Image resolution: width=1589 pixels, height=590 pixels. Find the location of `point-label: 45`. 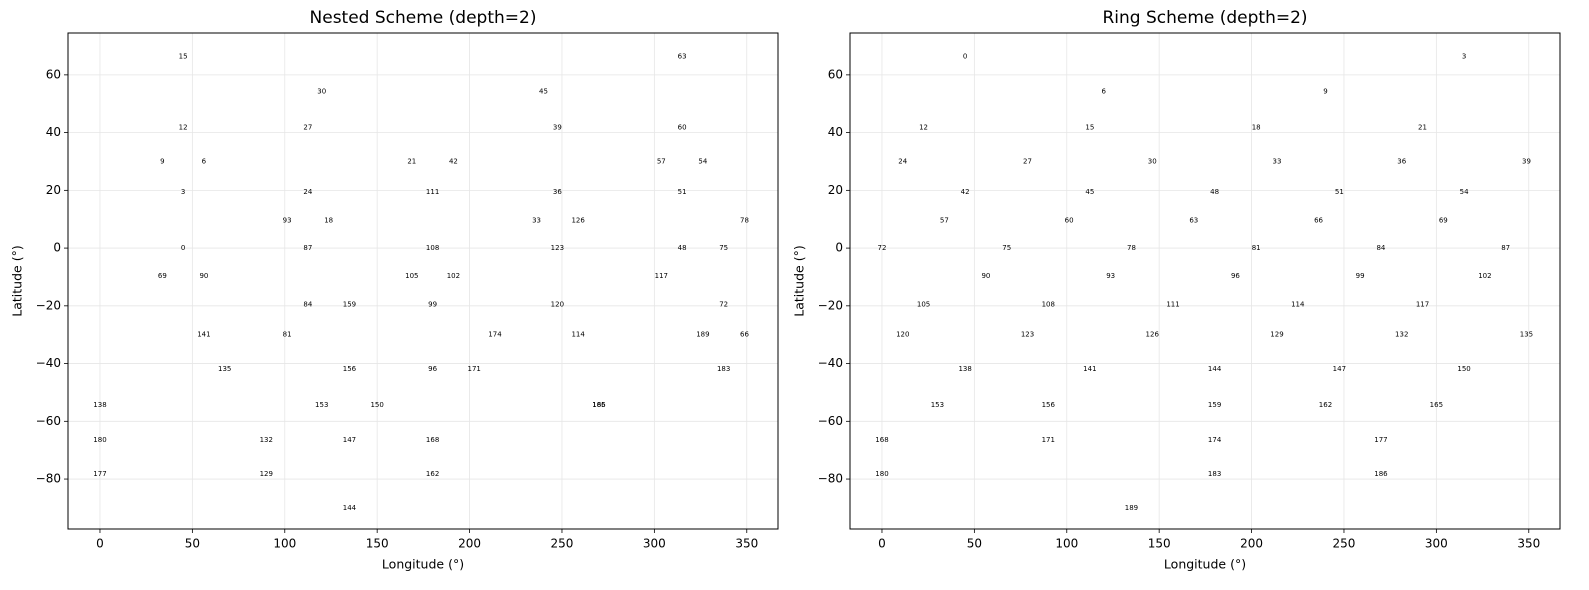

point-label: 45 is located at coordinates (543, 91).